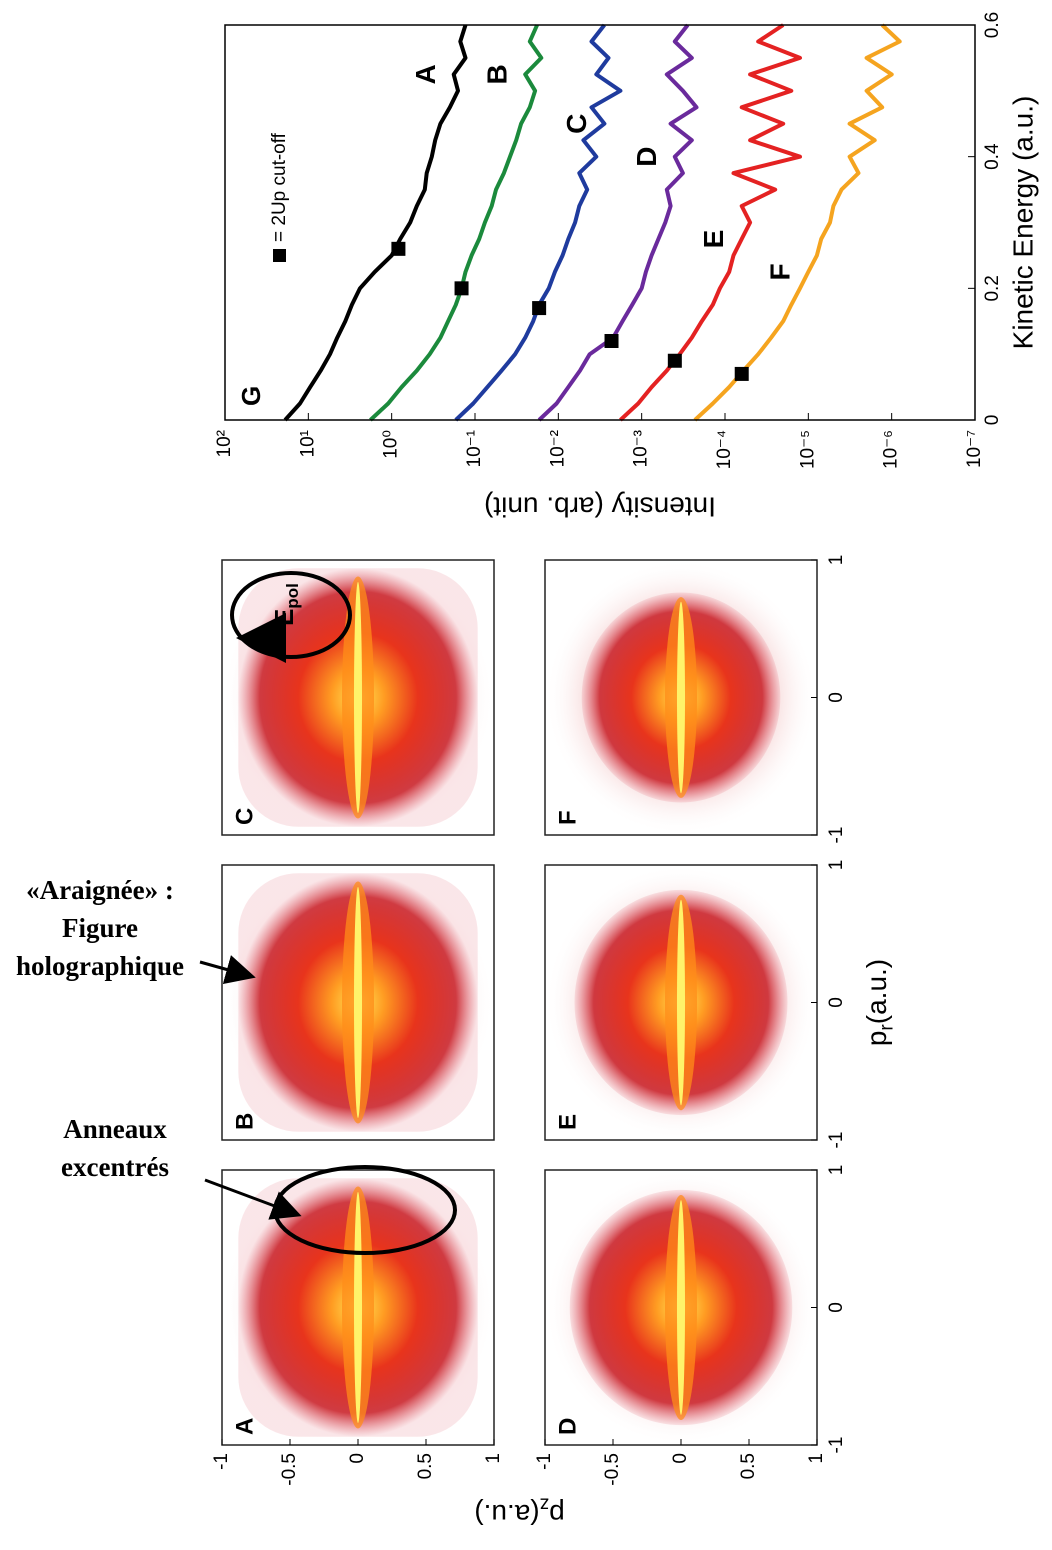 The image size is (1052, 1550). I want to click on panel-label: A, so click(244, 1426).